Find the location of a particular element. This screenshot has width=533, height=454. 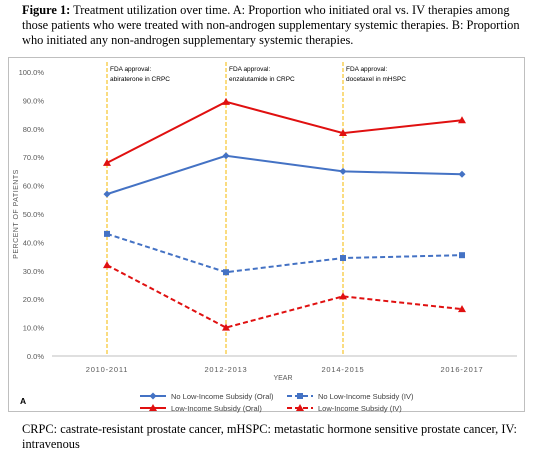

x-axis-title: YEAR is located at coordinates (282, 378).